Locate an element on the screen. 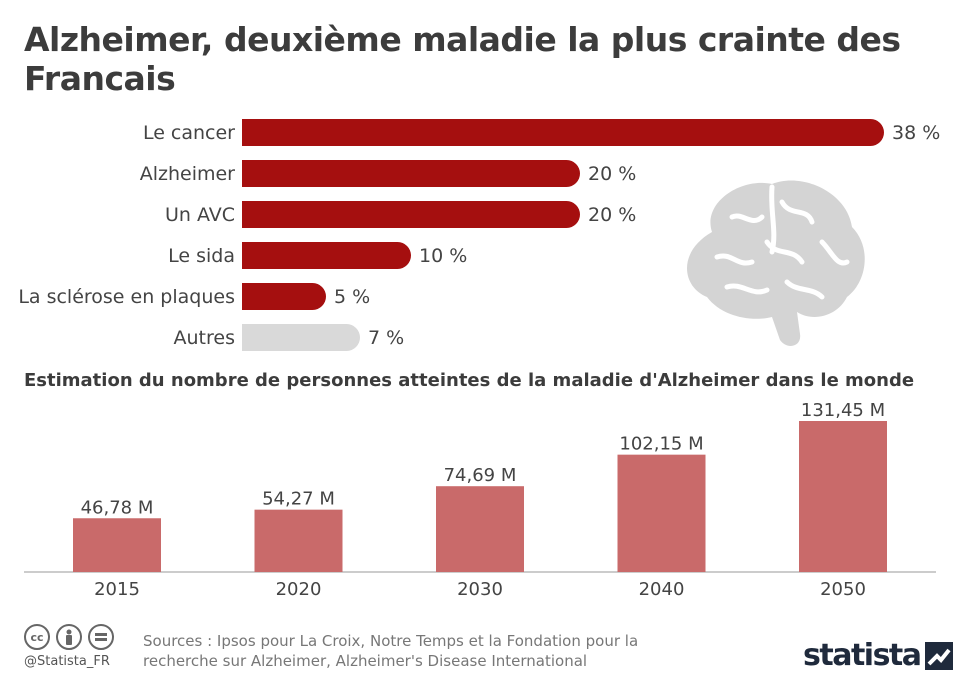  logo-text: statista is located at coordinates (862, 655).